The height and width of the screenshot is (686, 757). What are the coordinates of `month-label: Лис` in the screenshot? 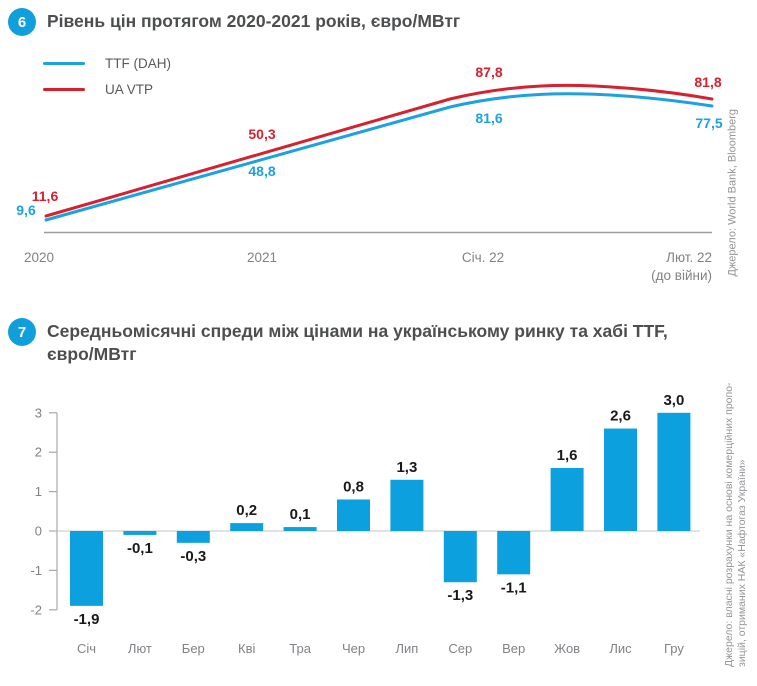 It's located at (620, 648).